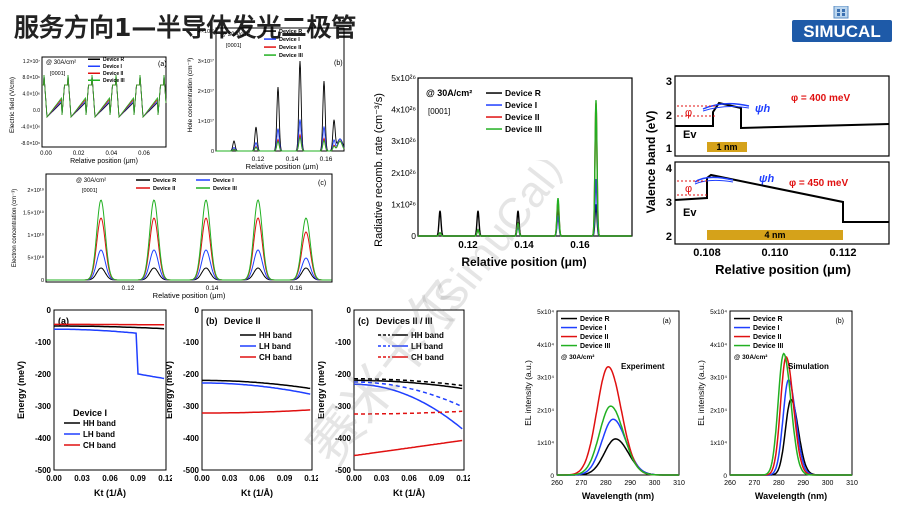 The height and width of the screenshot is (506, 900). Describe the element at coordinates (191, 374) in the screenshot. I see `band-ytick-2: -200` at that location.